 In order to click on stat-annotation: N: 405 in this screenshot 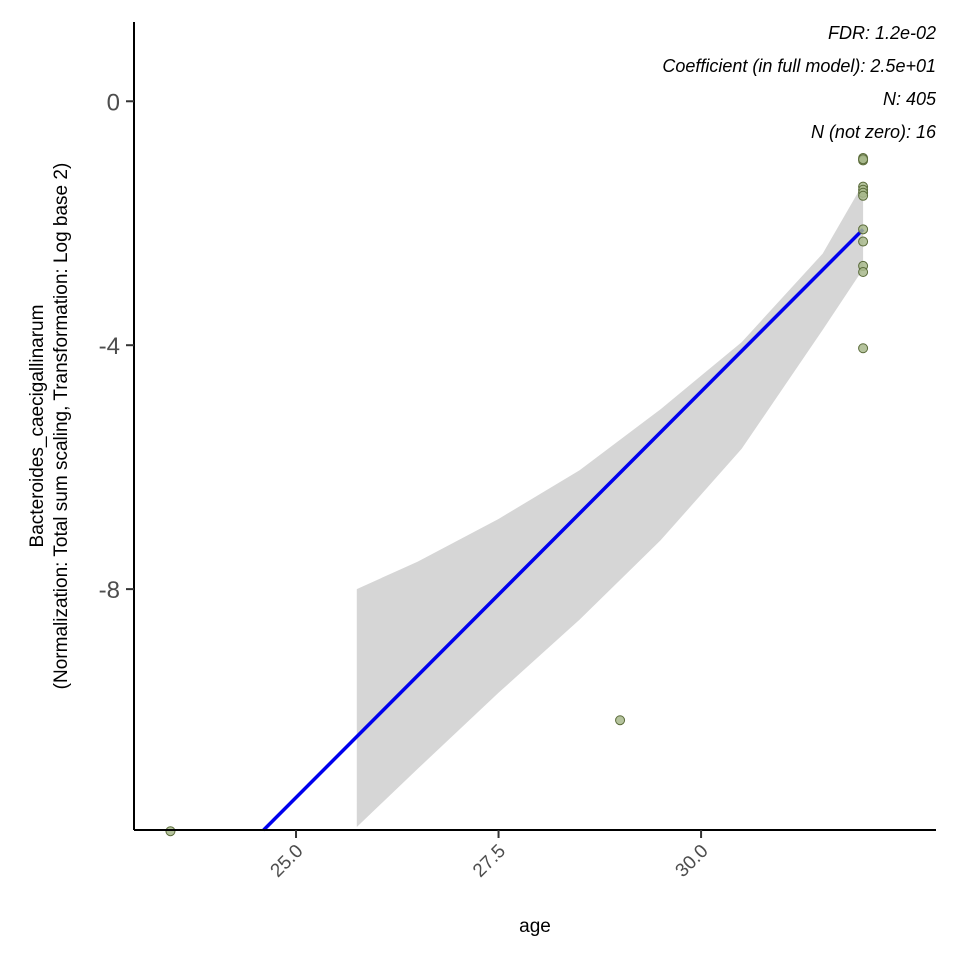, I will do `click(910, 99)`.